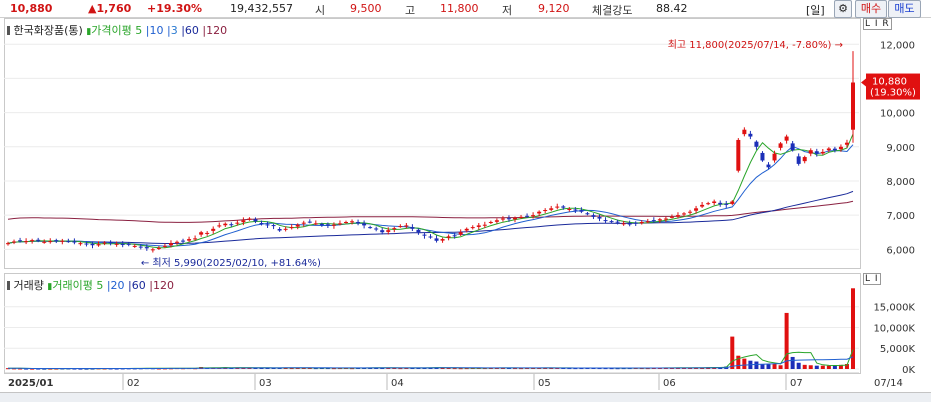 The height and width of the screenshot is (402, 931). Describe the element at coordinates (366, 8) in the screenshot. I see `open-value: 9,500` at that location.